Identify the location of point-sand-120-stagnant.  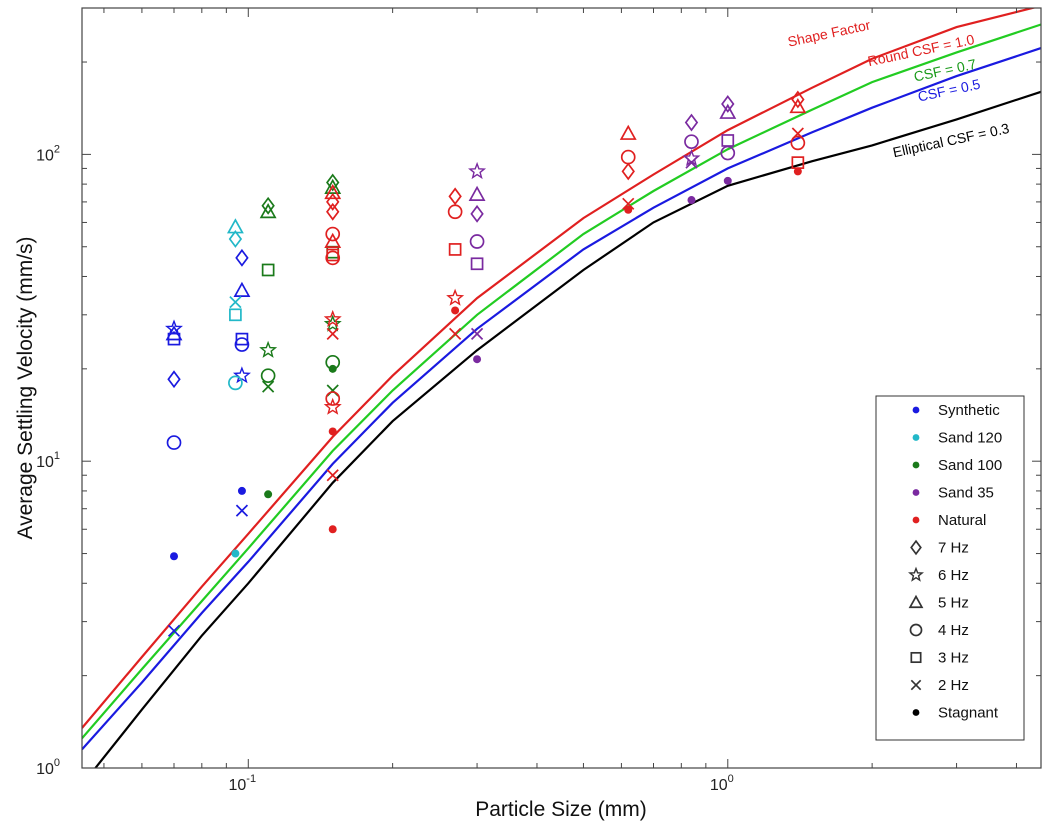
(235, 553).